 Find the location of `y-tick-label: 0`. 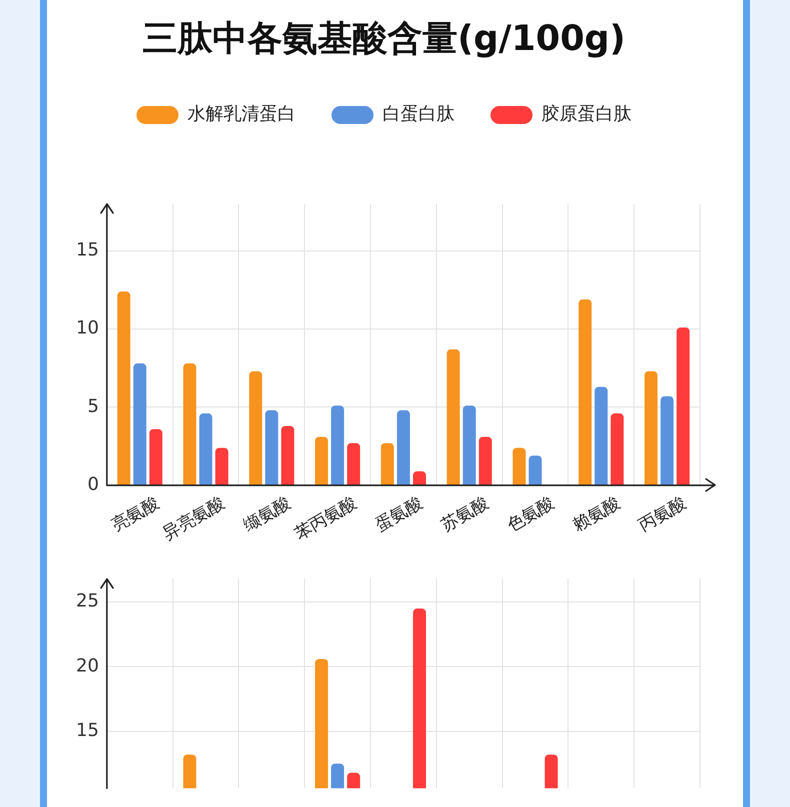

y-tick-label: 0 is located at coordinates (93, 485).